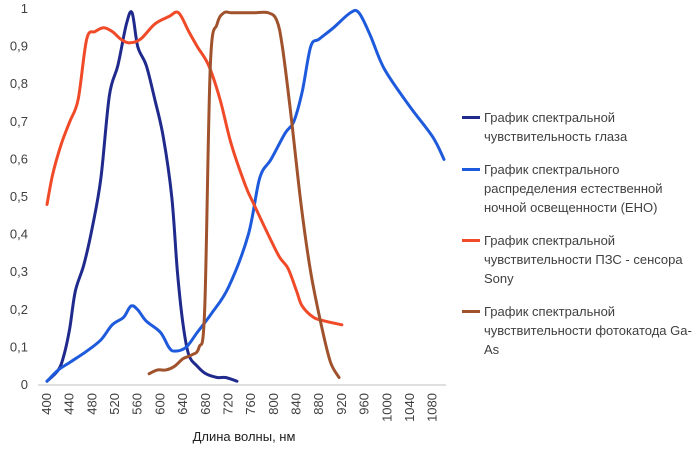 Image resolution: width=700 pixels, height=458 pixels. I want to click on y-tick-label: 0, so click(24, 384).